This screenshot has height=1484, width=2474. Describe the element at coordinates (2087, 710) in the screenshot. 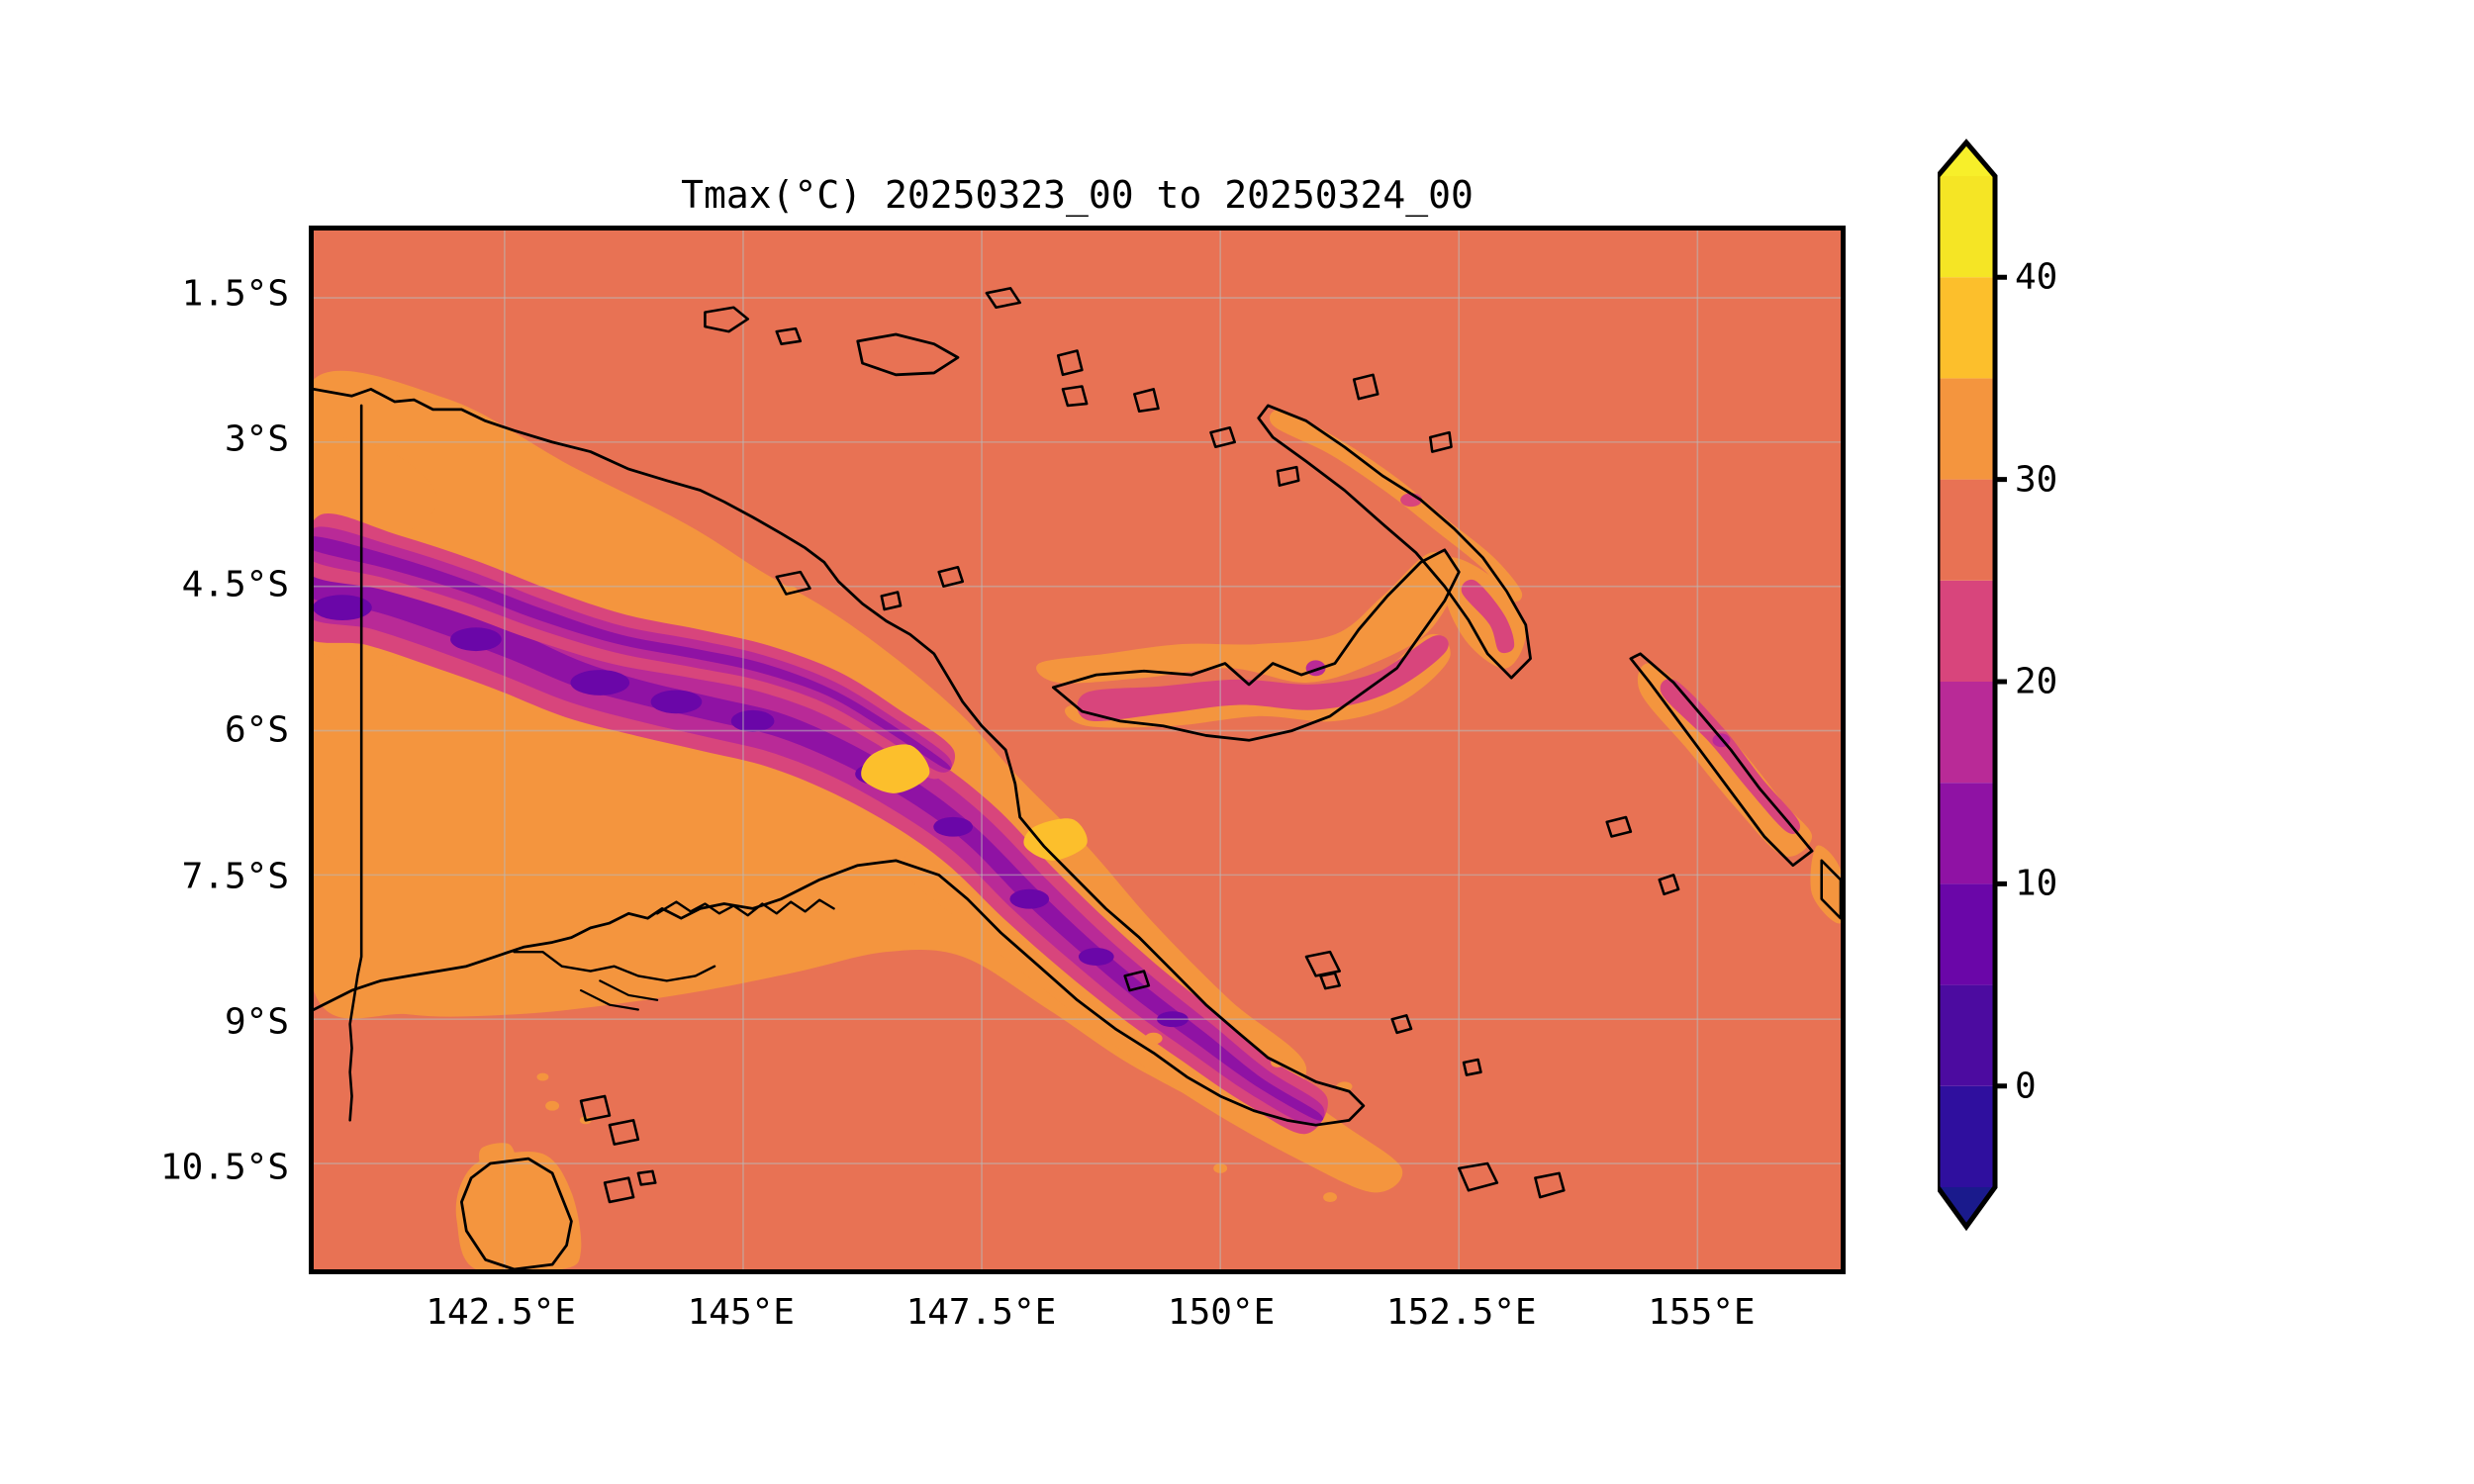

I see `colorbar: 0 10 20 30 40` at that location.